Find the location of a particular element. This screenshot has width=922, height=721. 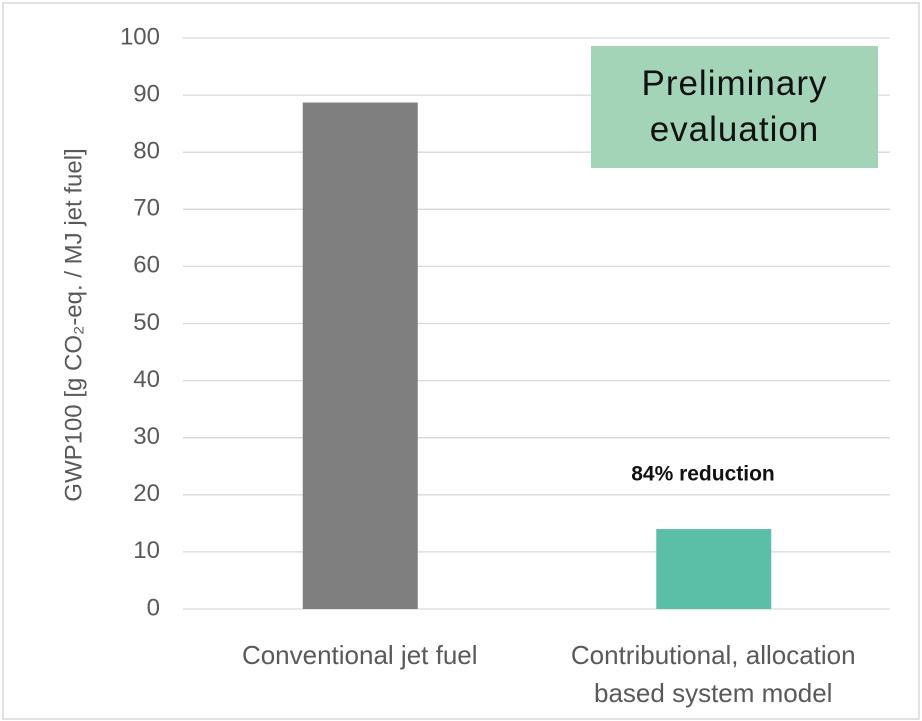

y-tick-label: 40 is located at coordinates (146, 379).